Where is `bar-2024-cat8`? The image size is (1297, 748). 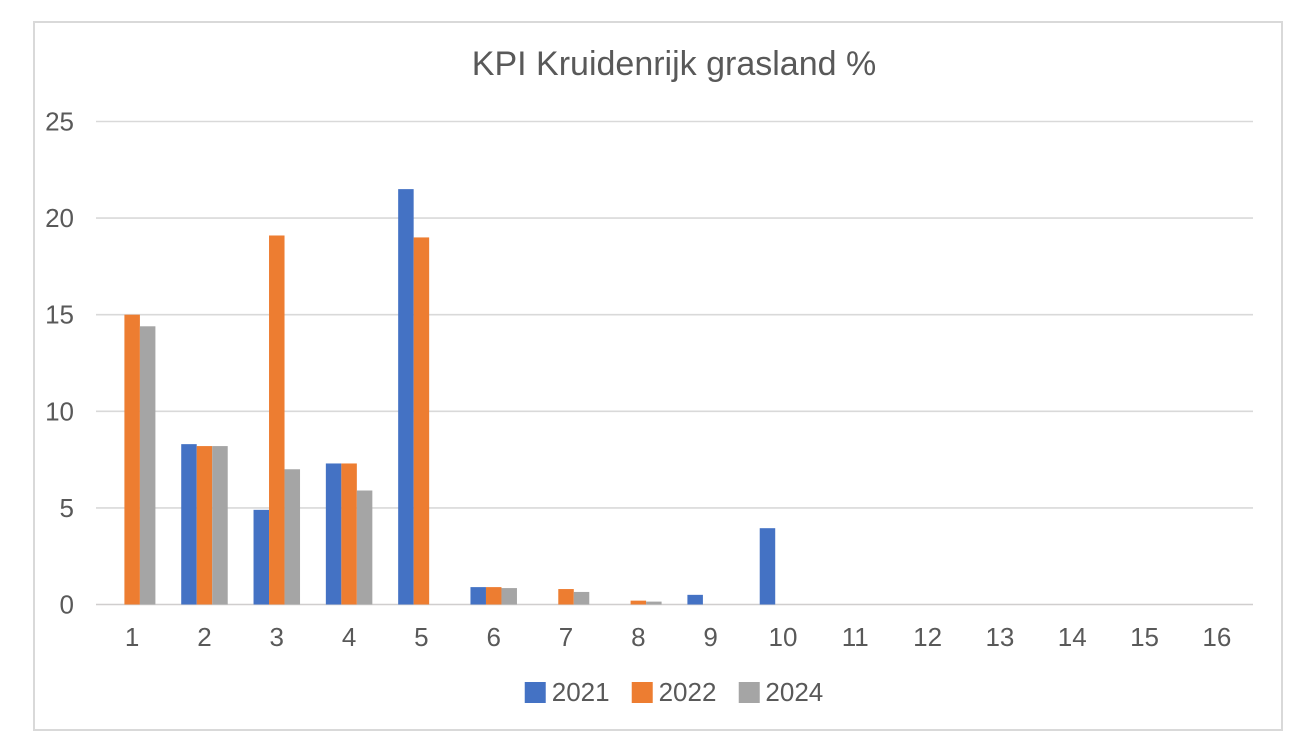 bar-2024-cat8 is located at coordinates (654, 603).